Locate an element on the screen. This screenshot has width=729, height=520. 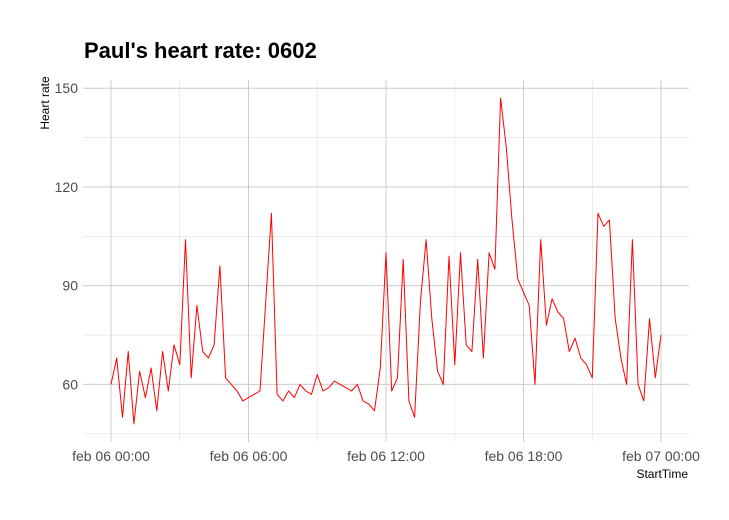
x-tick-label: feb 06 12:00 is located at coordinates (386, 456).